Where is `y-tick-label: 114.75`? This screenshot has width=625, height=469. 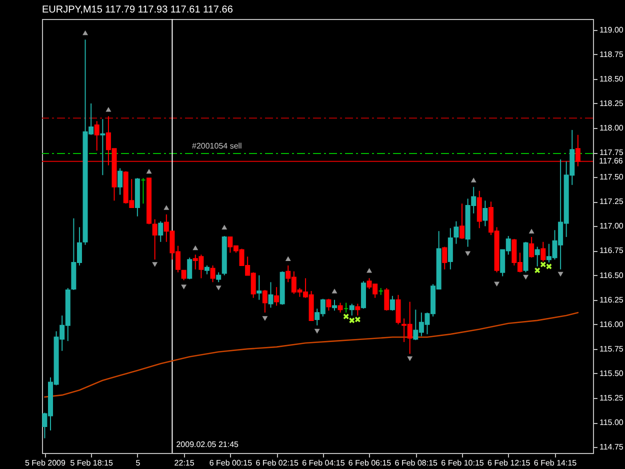 y-tick-label: 114.75 is located at coordinates (612, 447).